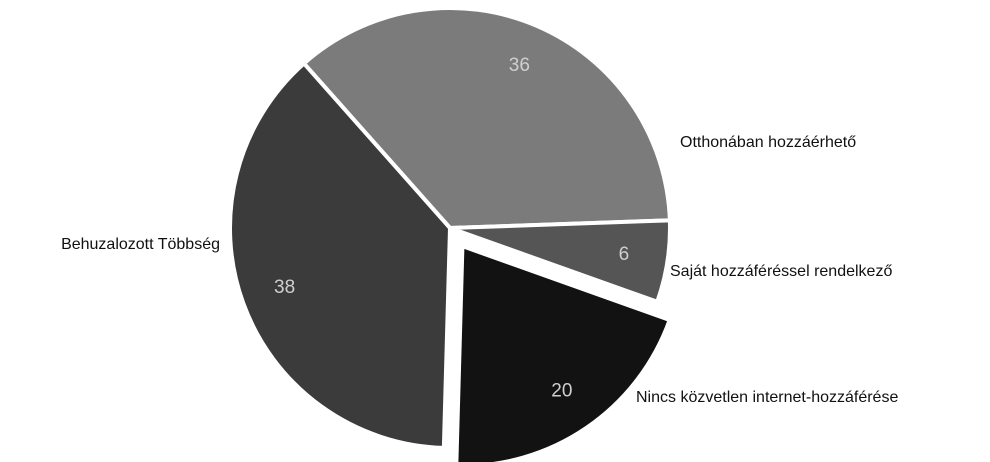 The width and height of the screenshot is (990, 462). I want to click on slice-value-label: 20, so click(561, 390).